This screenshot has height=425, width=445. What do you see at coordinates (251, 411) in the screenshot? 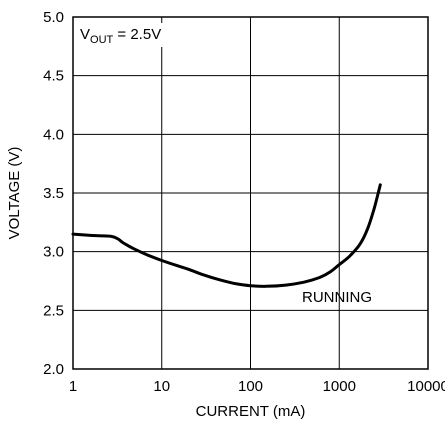
I see `x-axis-title: CURRENT (mA)` at bounding box center [251, 411].